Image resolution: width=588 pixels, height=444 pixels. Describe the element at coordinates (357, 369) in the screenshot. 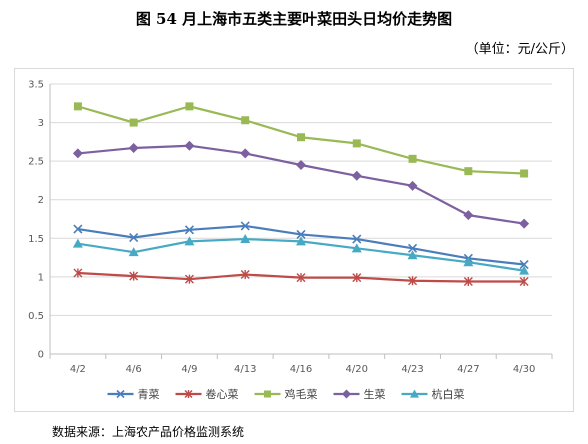

I see `x-tick-label-5: 4/20` at that location.